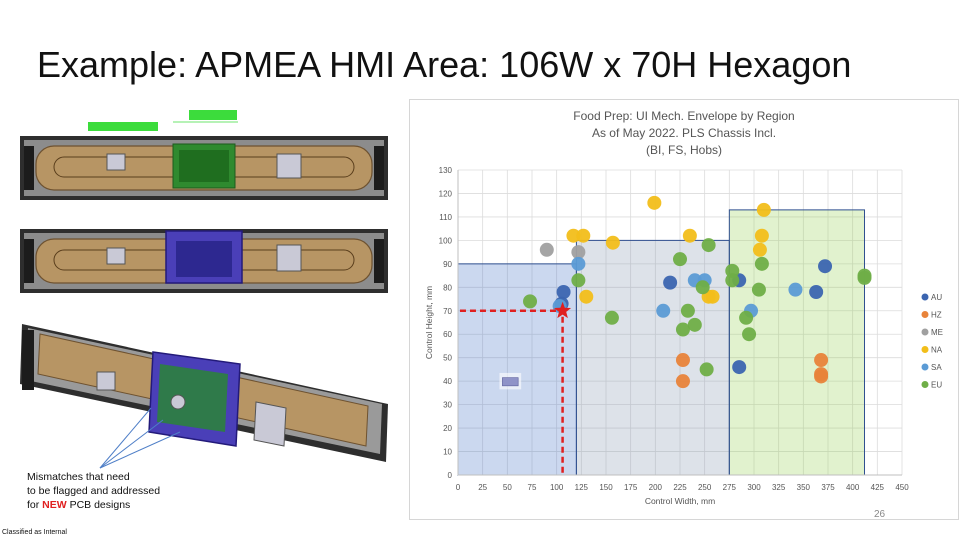 The image size is (960, 540). Describe the element at coordinates (925, 367) in the screenshot. I see `legend-marker-sa` at that location.